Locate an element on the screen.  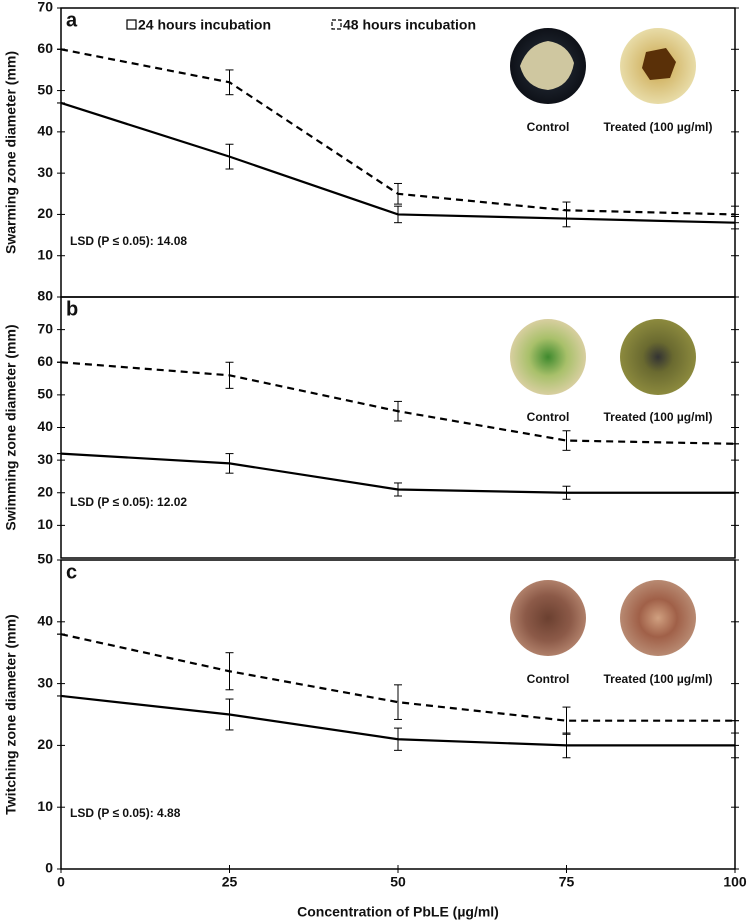
legend-label: 24 hours incubation is located at coordinates (204, 25).